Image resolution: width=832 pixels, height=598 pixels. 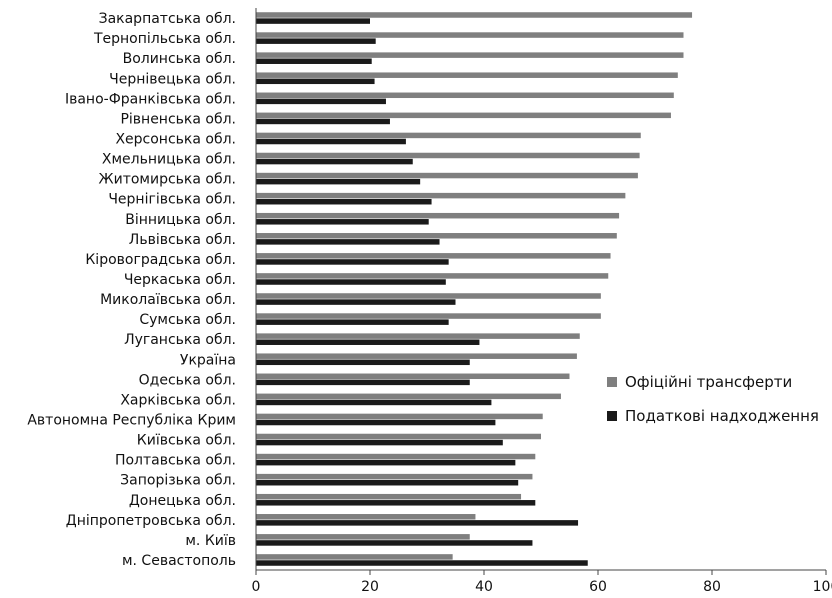 What do you see at coordinates (150, 99) in the screenshot?
I see `category-label: Івано-Франківська обл.` at bounding box center [150, 99].